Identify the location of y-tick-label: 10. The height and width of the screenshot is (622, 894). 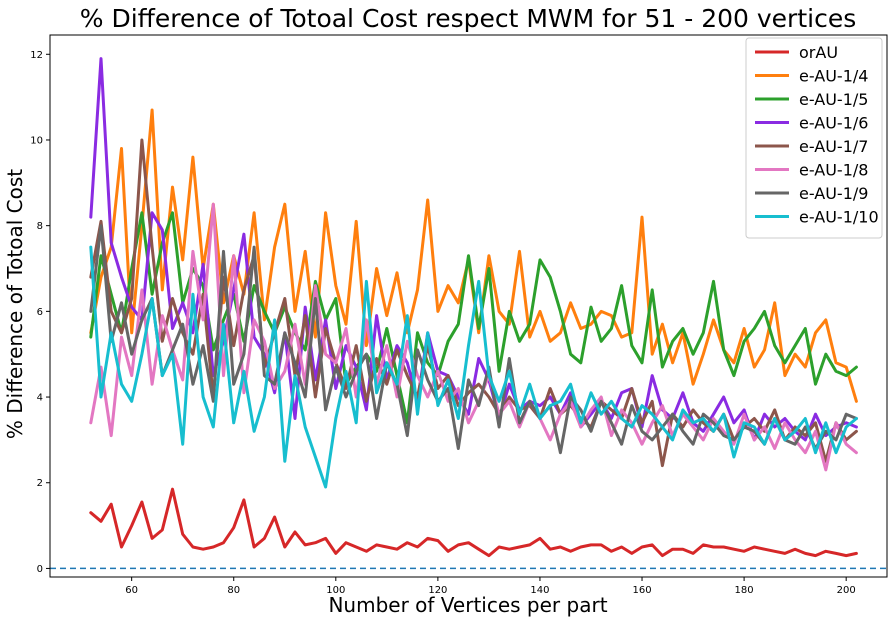
(36, 140).